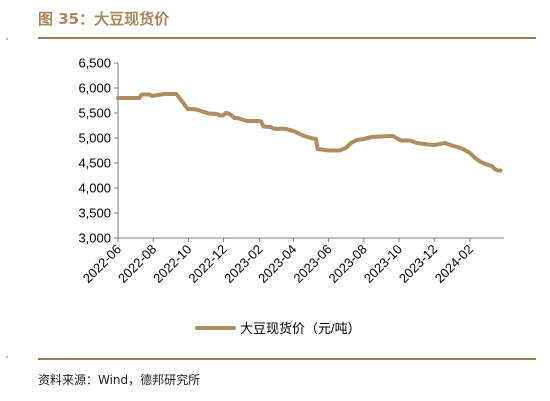  I want to click on x-tick-label: 2022-12, so click(207, 264).